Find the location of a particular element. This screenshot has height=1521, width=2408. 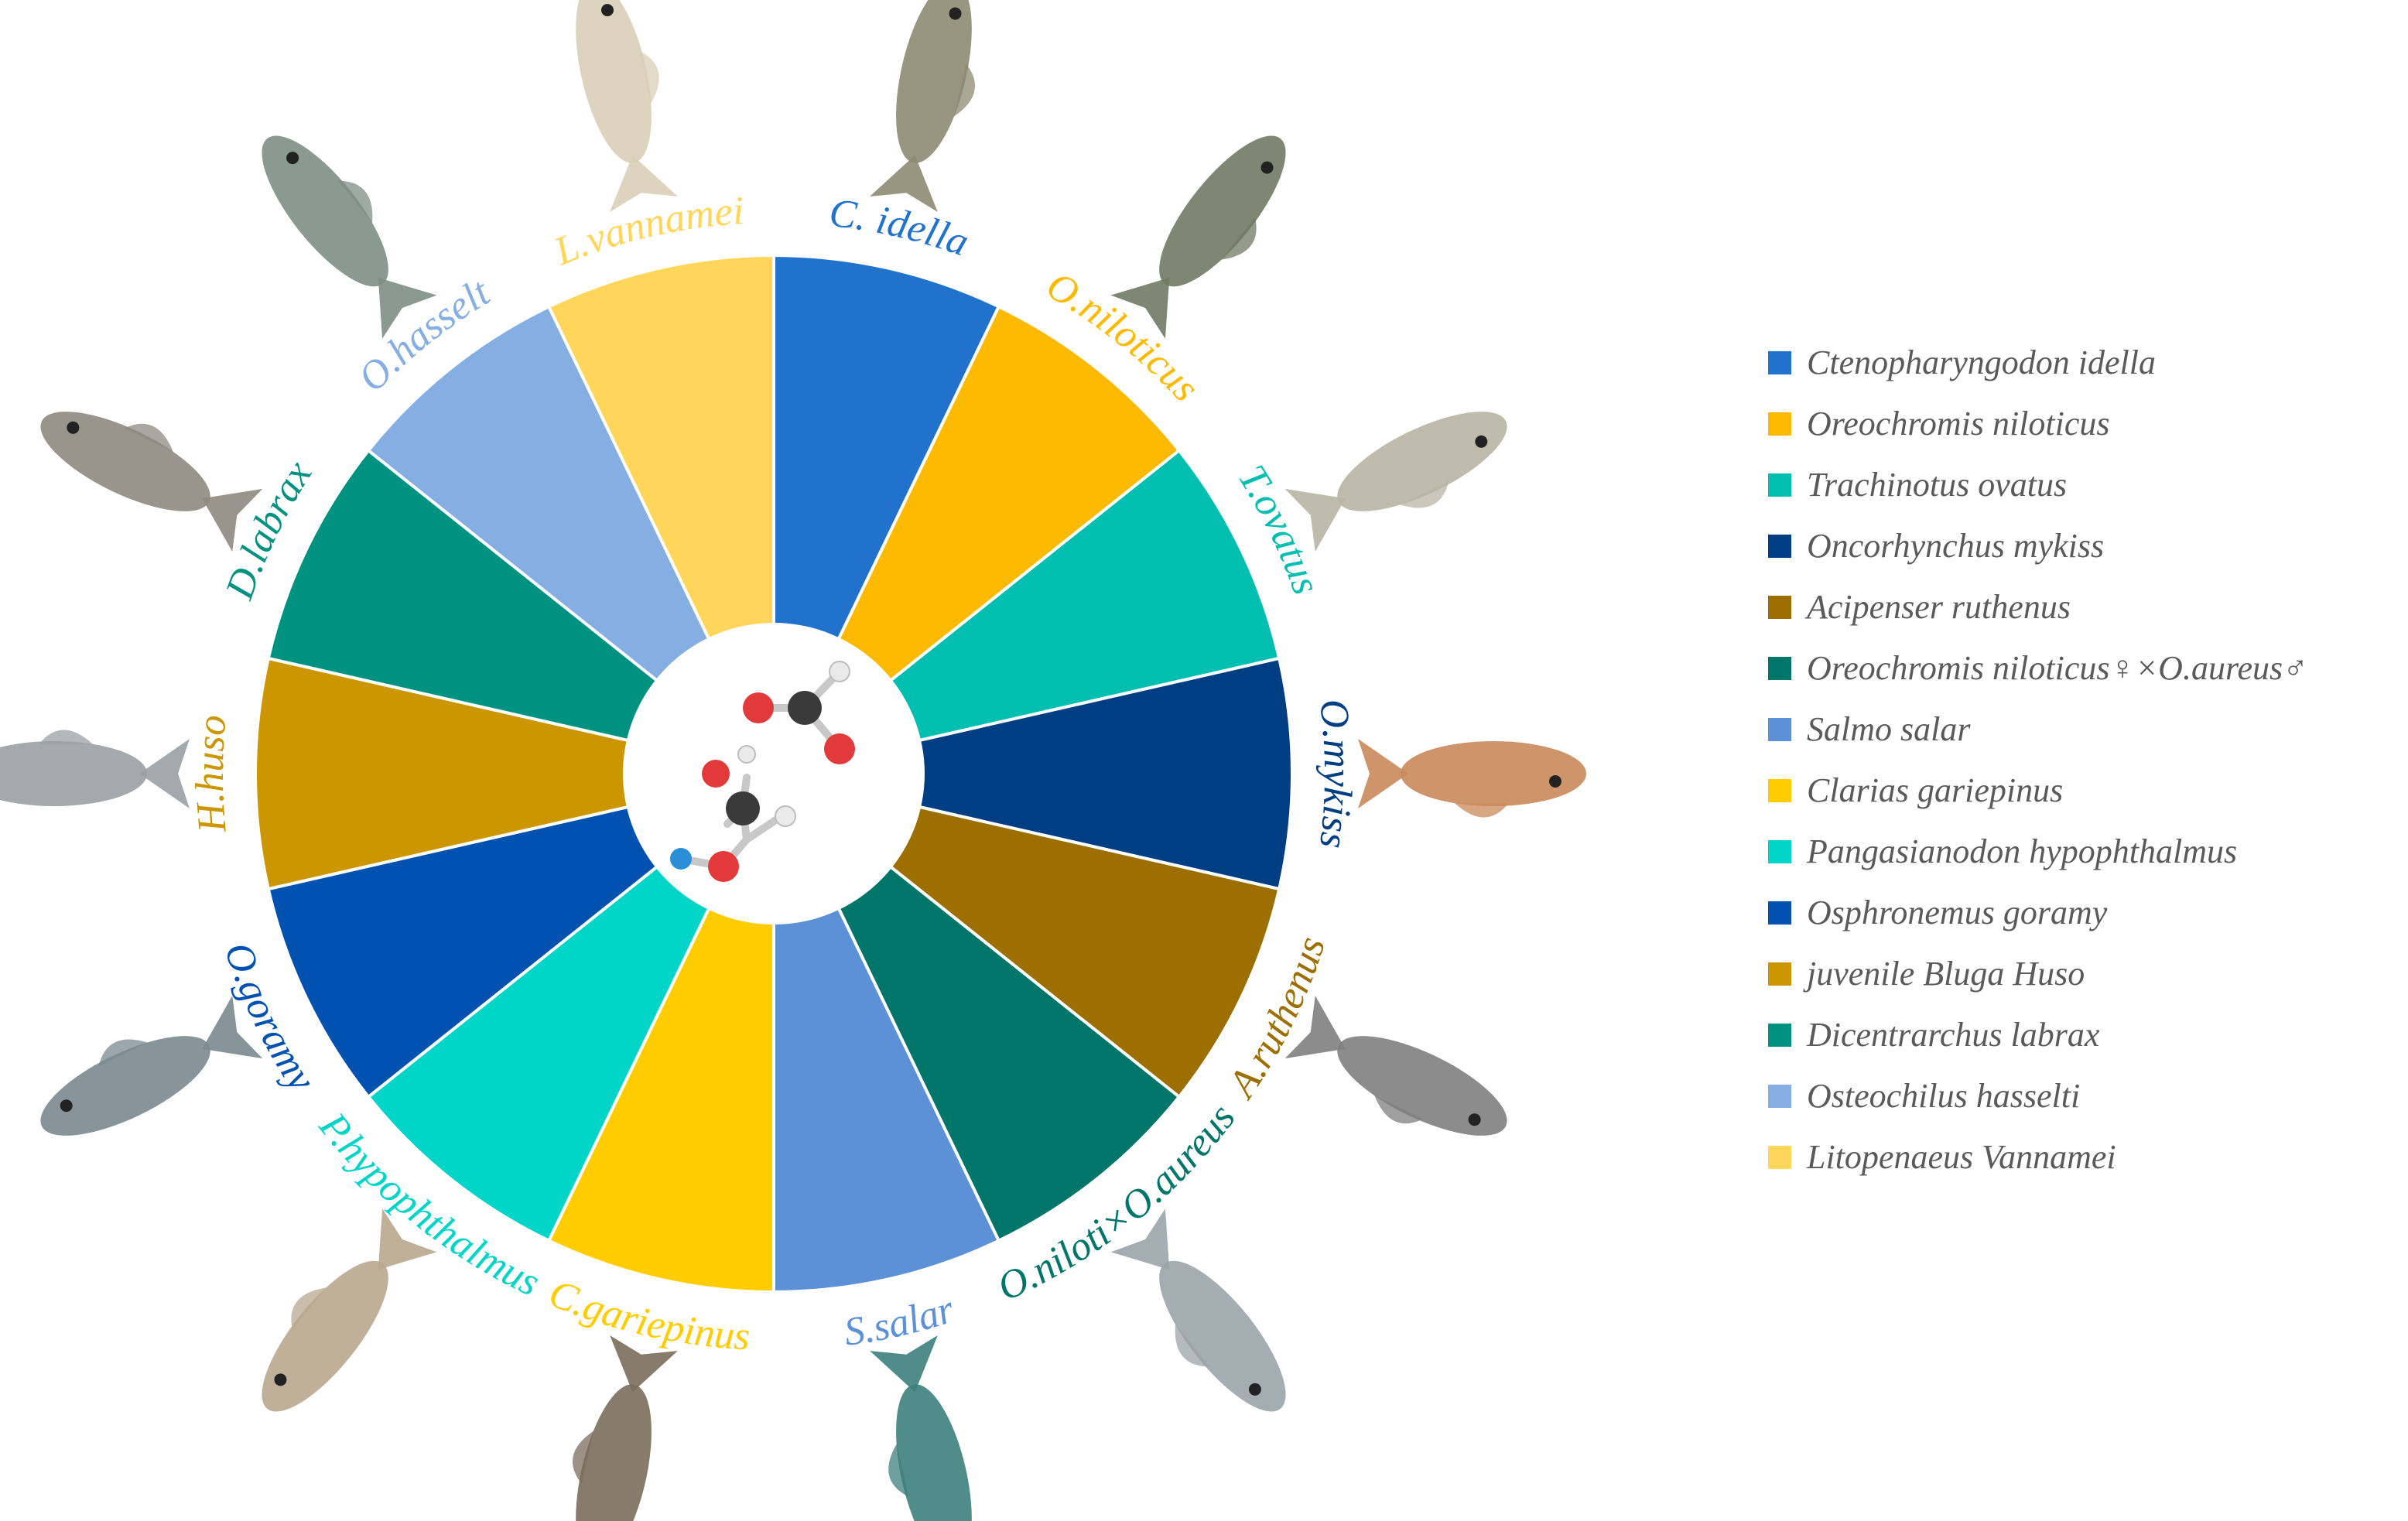

legend-label: Clarias gariepinus is located at coordinates (1935, 790).